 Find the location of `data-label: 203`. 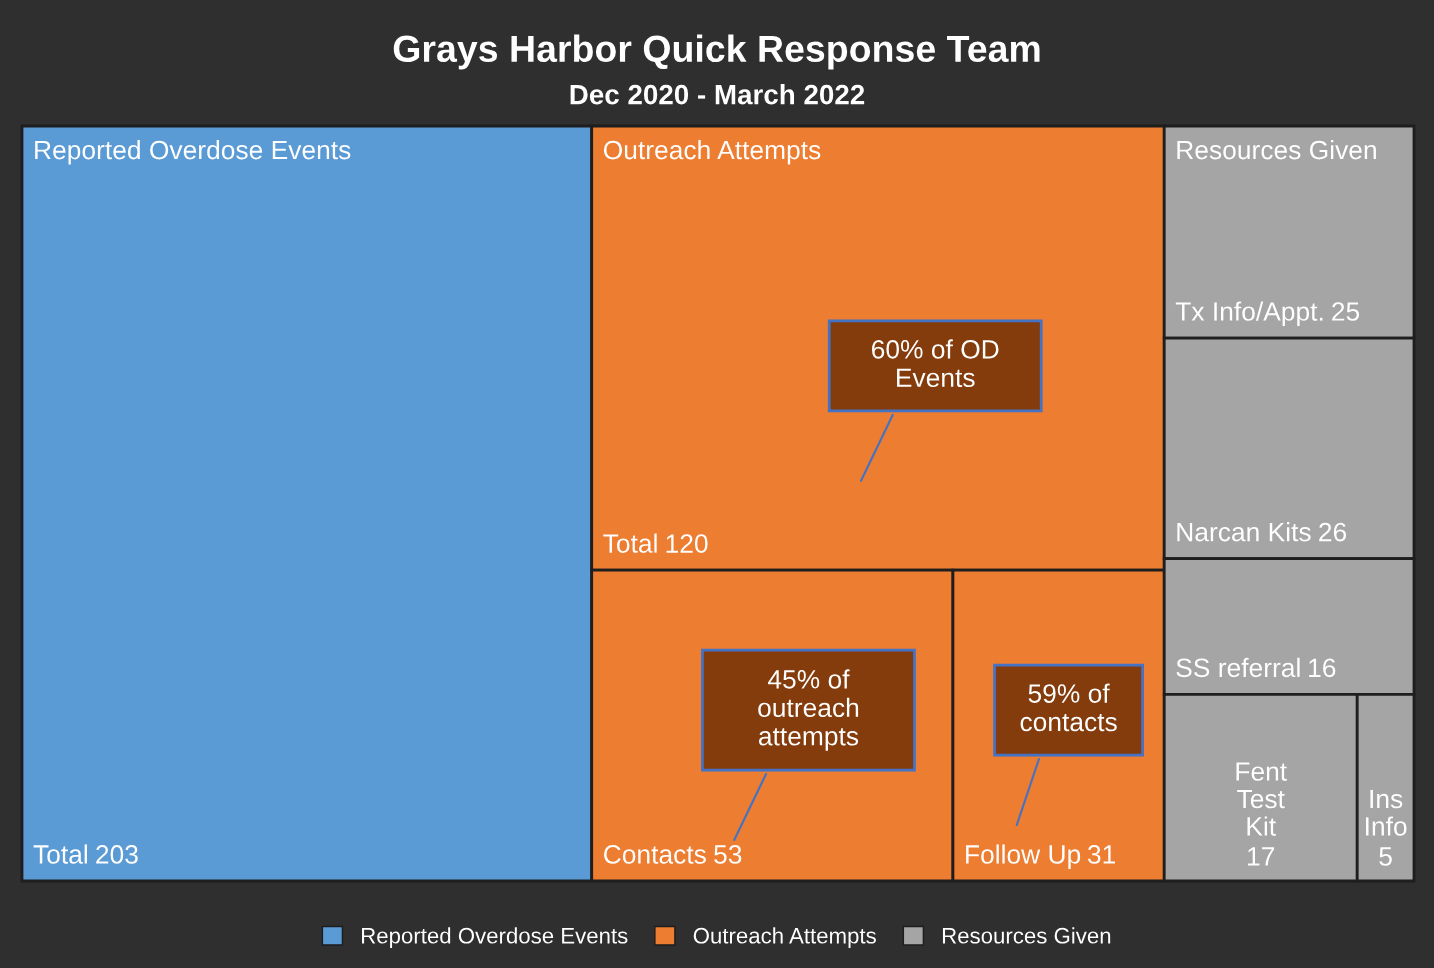

data-label: 203 is located at coordinates (117, 854).